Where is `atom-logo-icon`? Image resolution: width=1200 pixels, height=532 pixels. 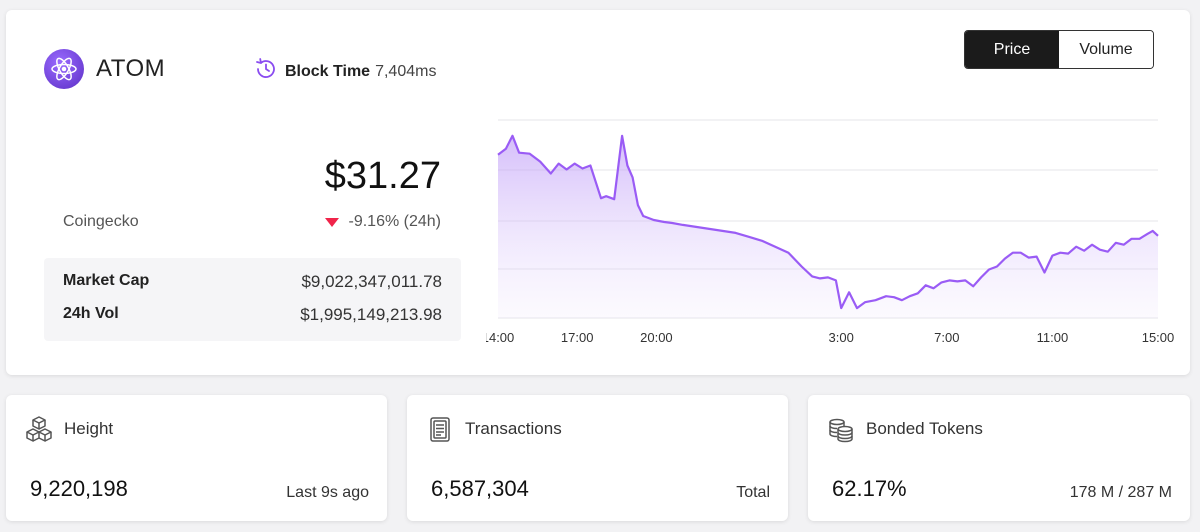 atom-logo-icon is located at coordinates (64, 69).